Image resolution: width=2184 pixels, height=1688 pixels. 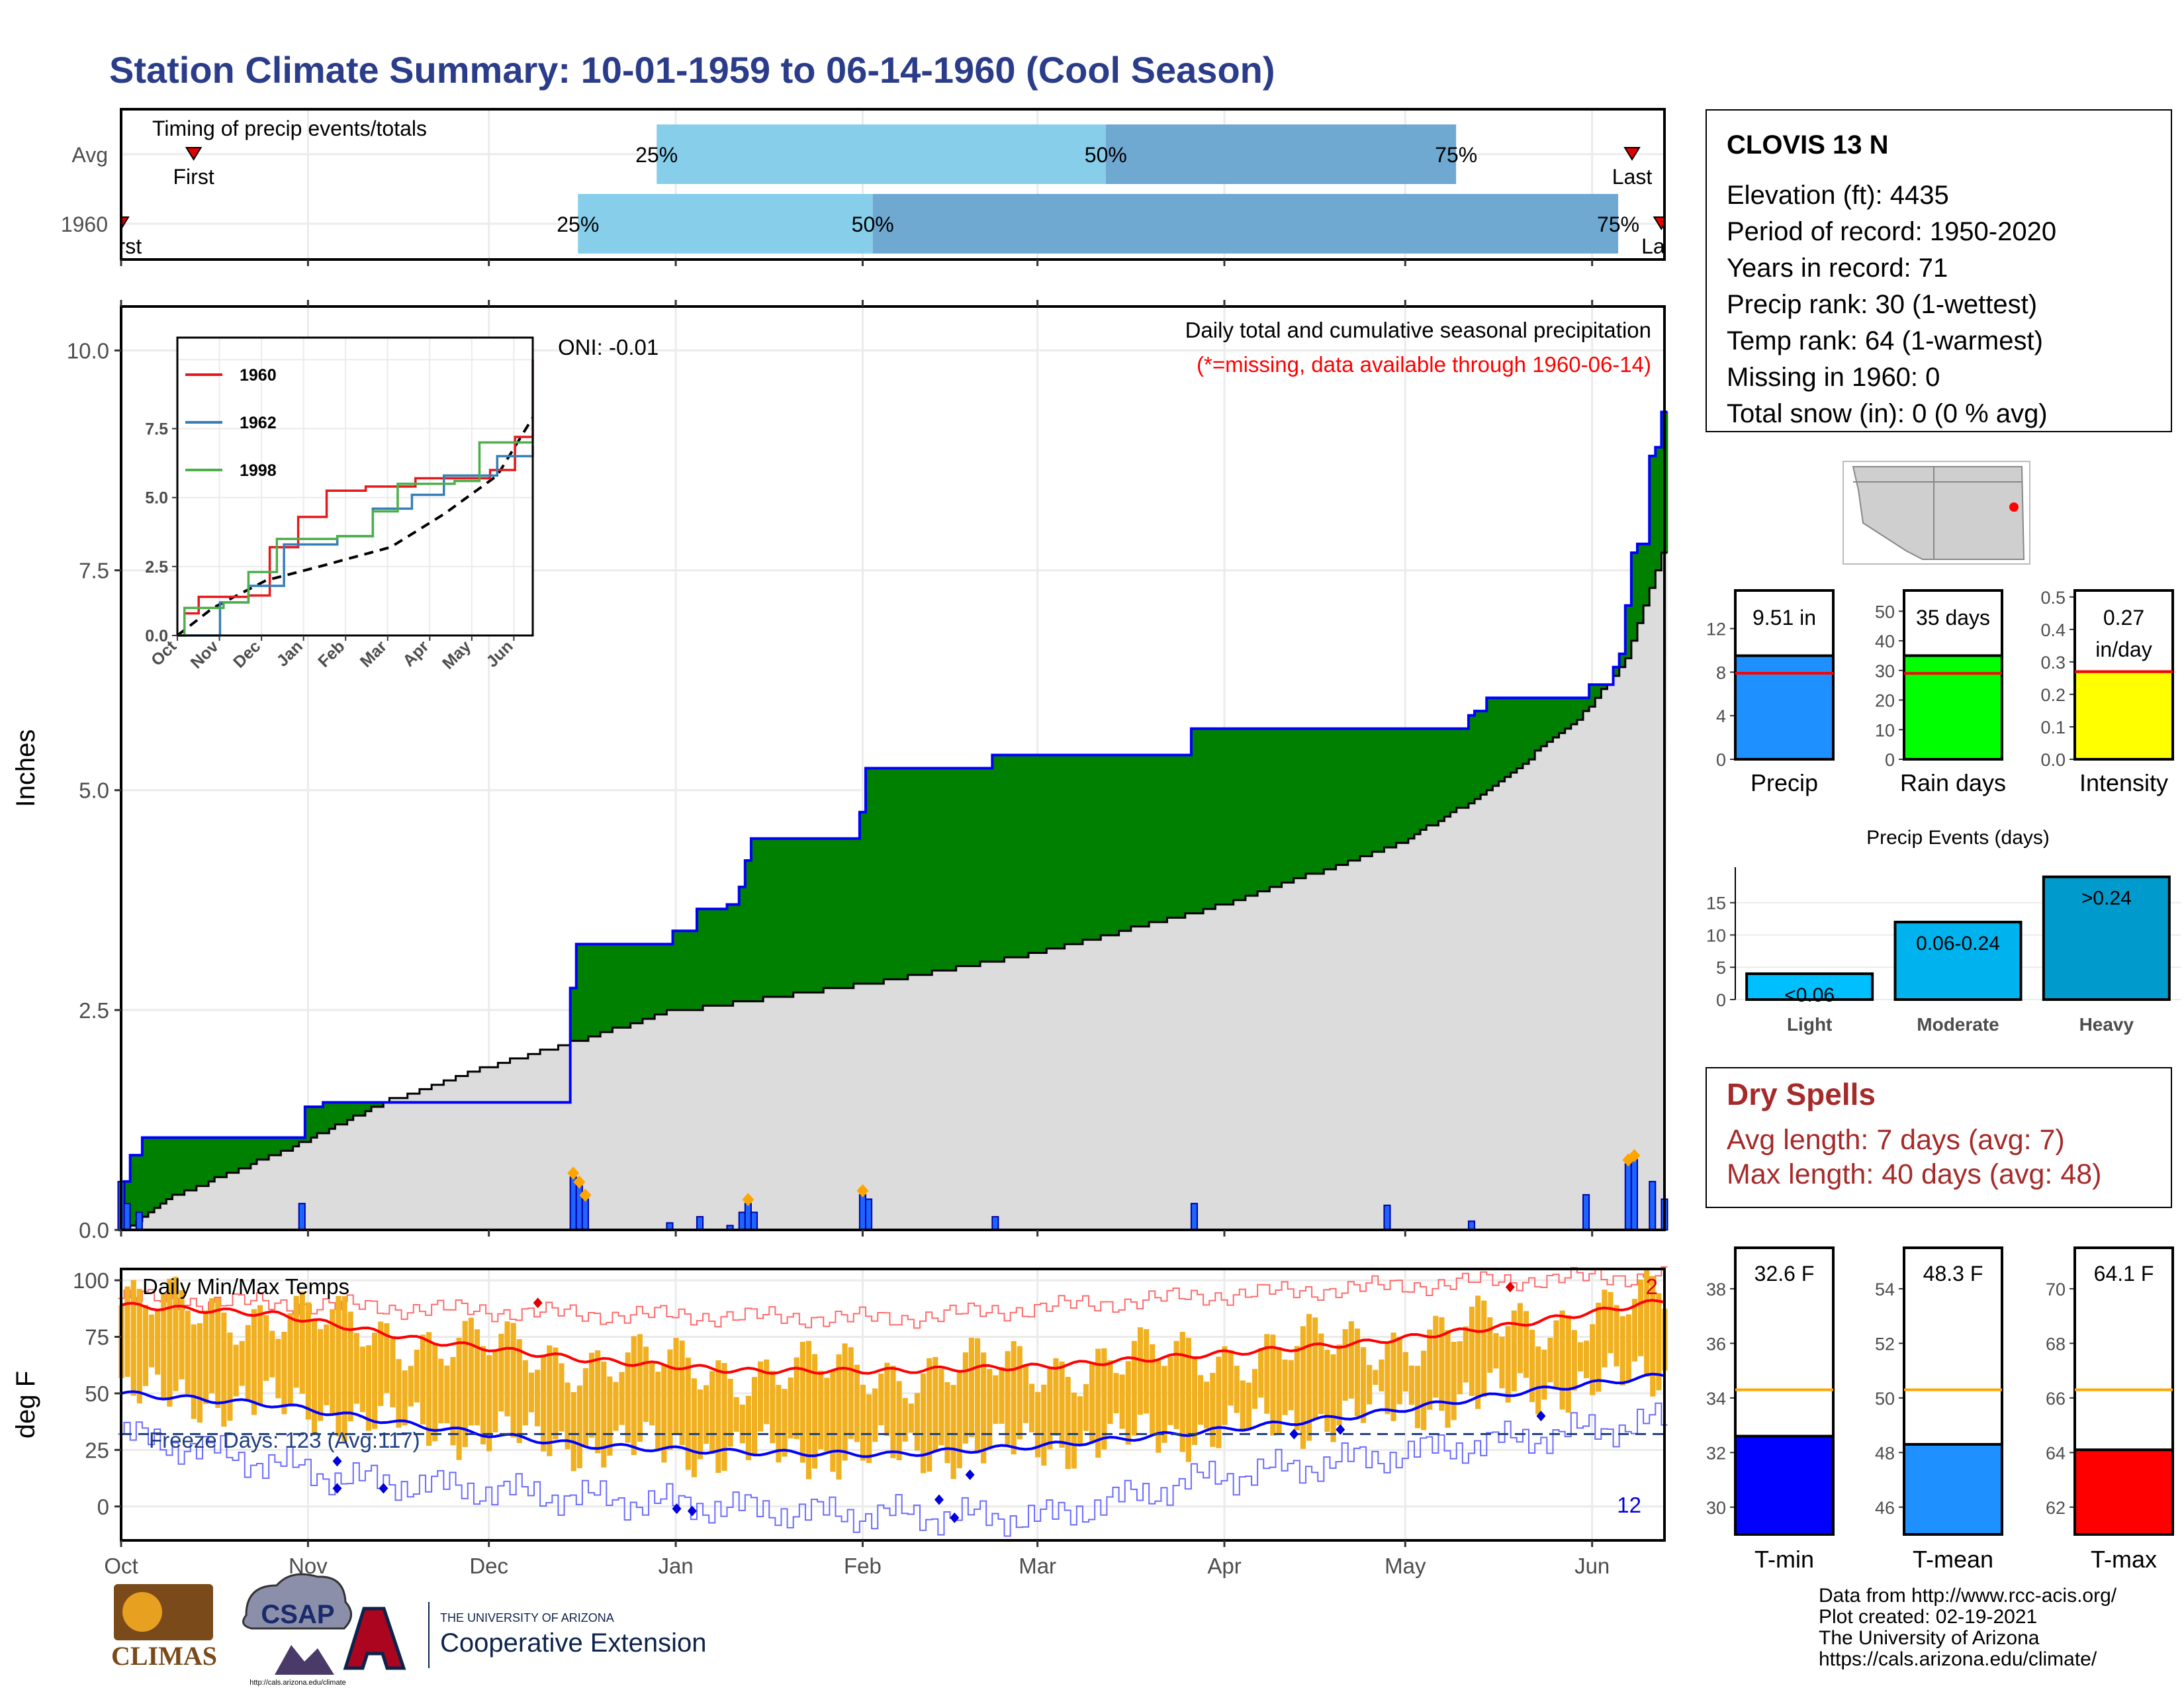 What do you see at coordinates (677, 1509) in the screenshot?
I see `record-low-marker` at bounding box center [677, 1509].